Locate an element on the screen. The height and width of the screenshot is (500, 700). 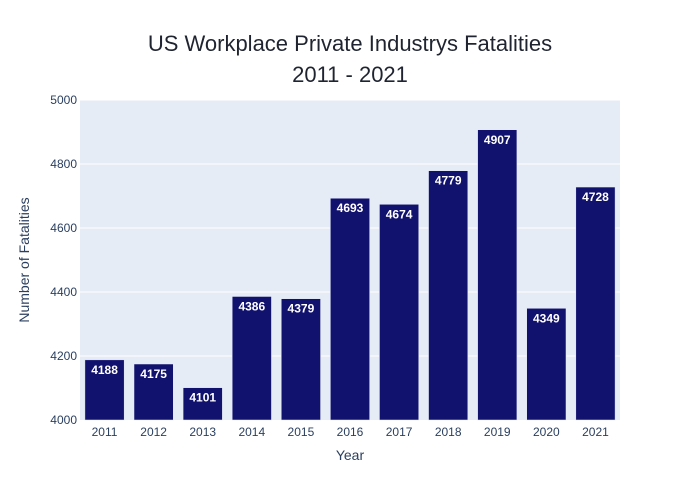
bar-value-label: 4728 is located at coordinates (595, 197).